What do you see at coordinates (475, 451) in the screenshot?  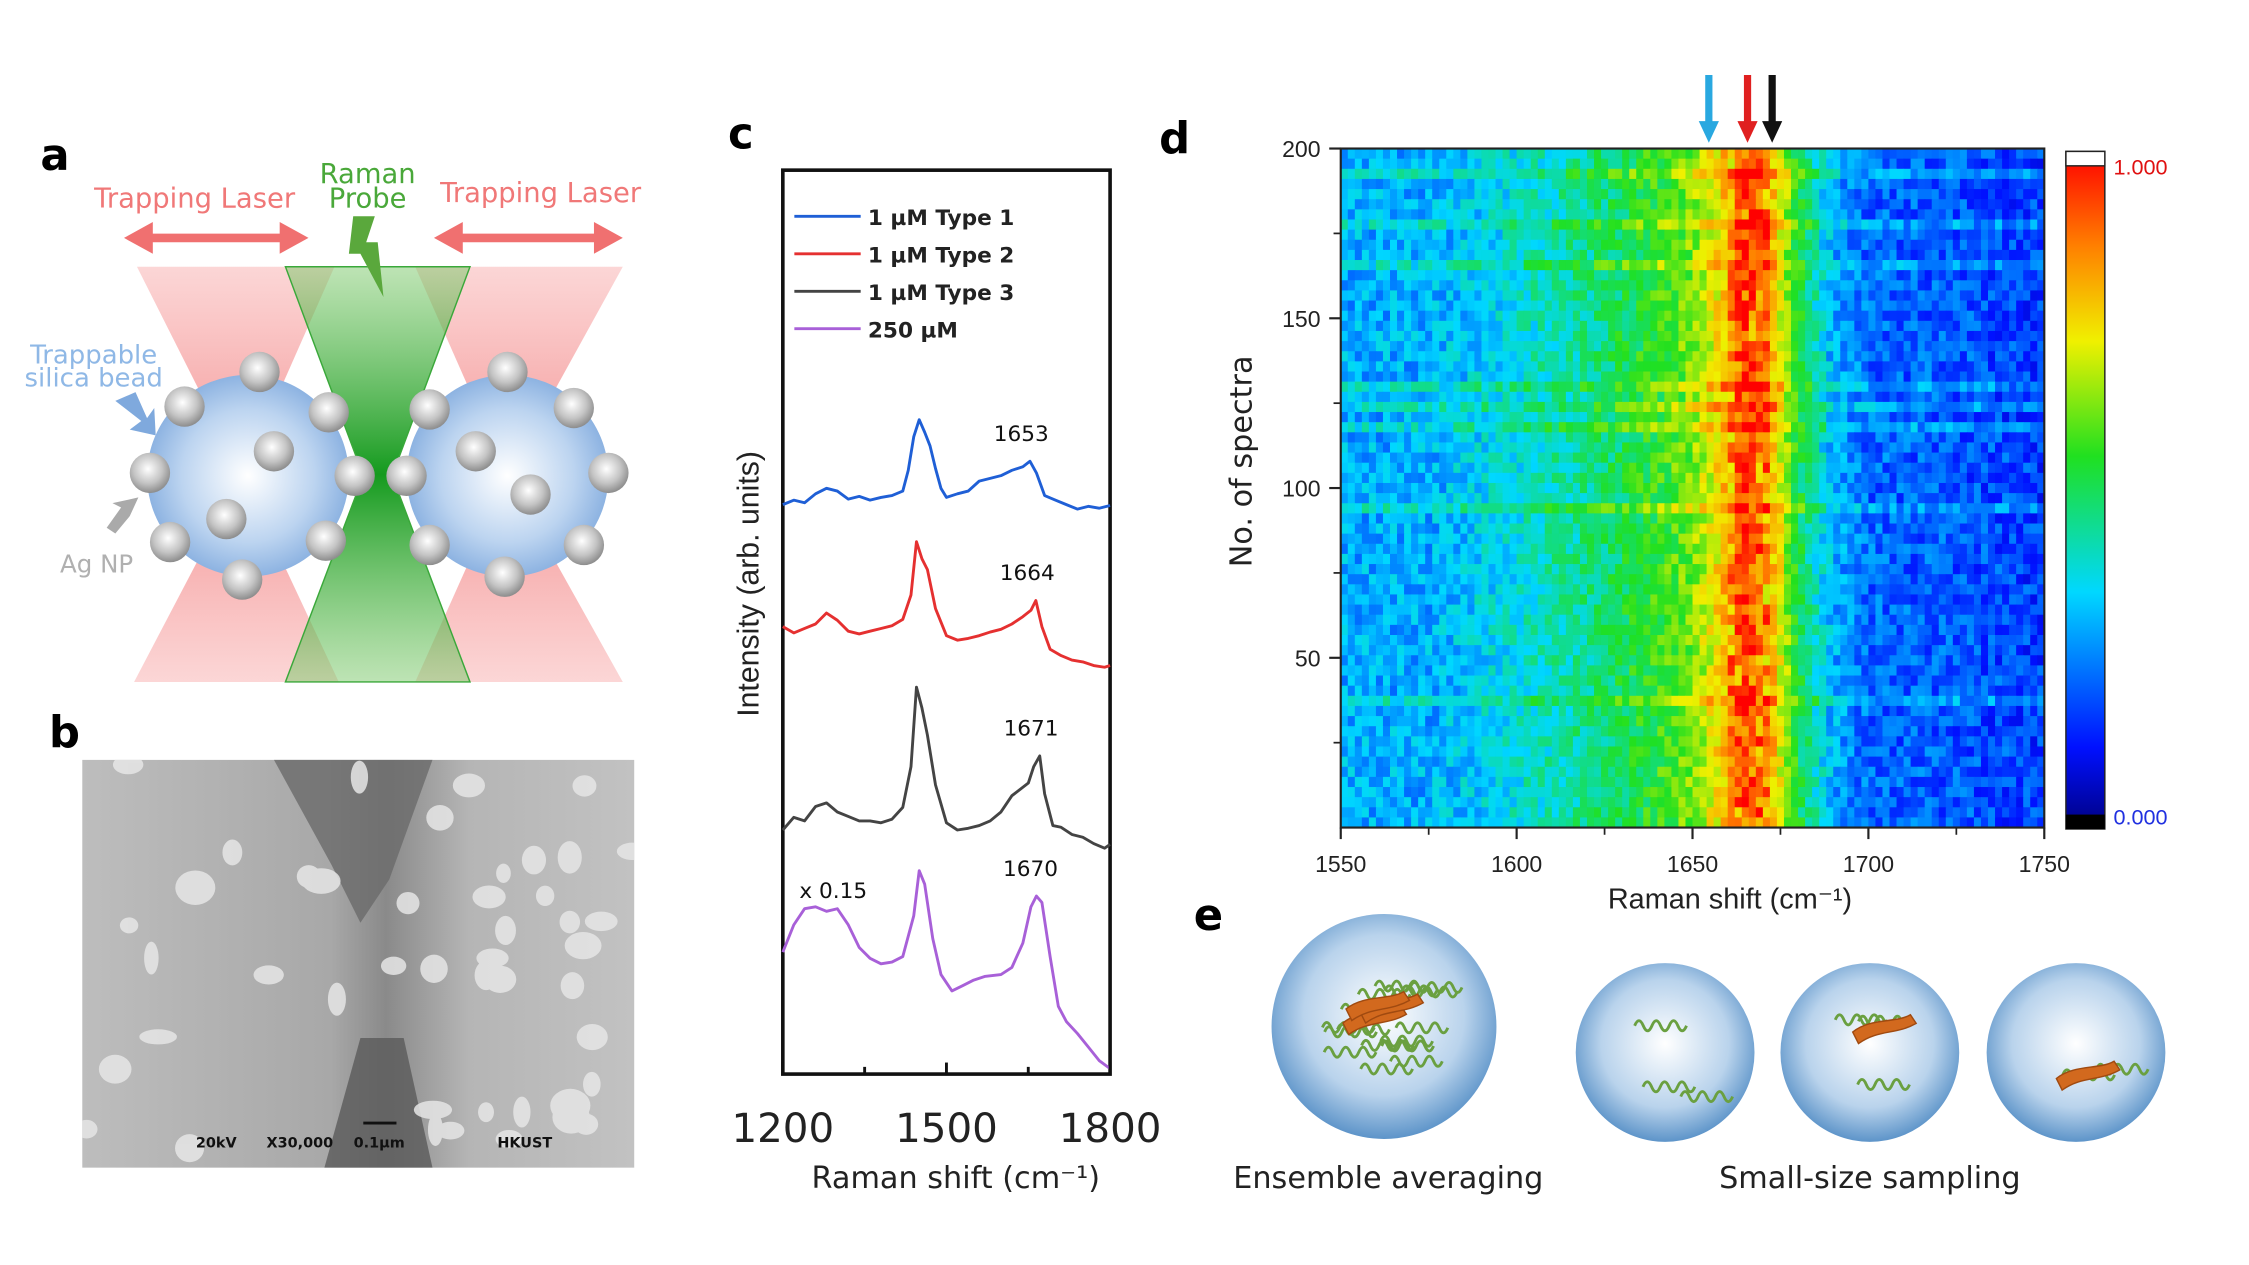 I see `ag-nanoparticle` at bounding box center [475, 451].